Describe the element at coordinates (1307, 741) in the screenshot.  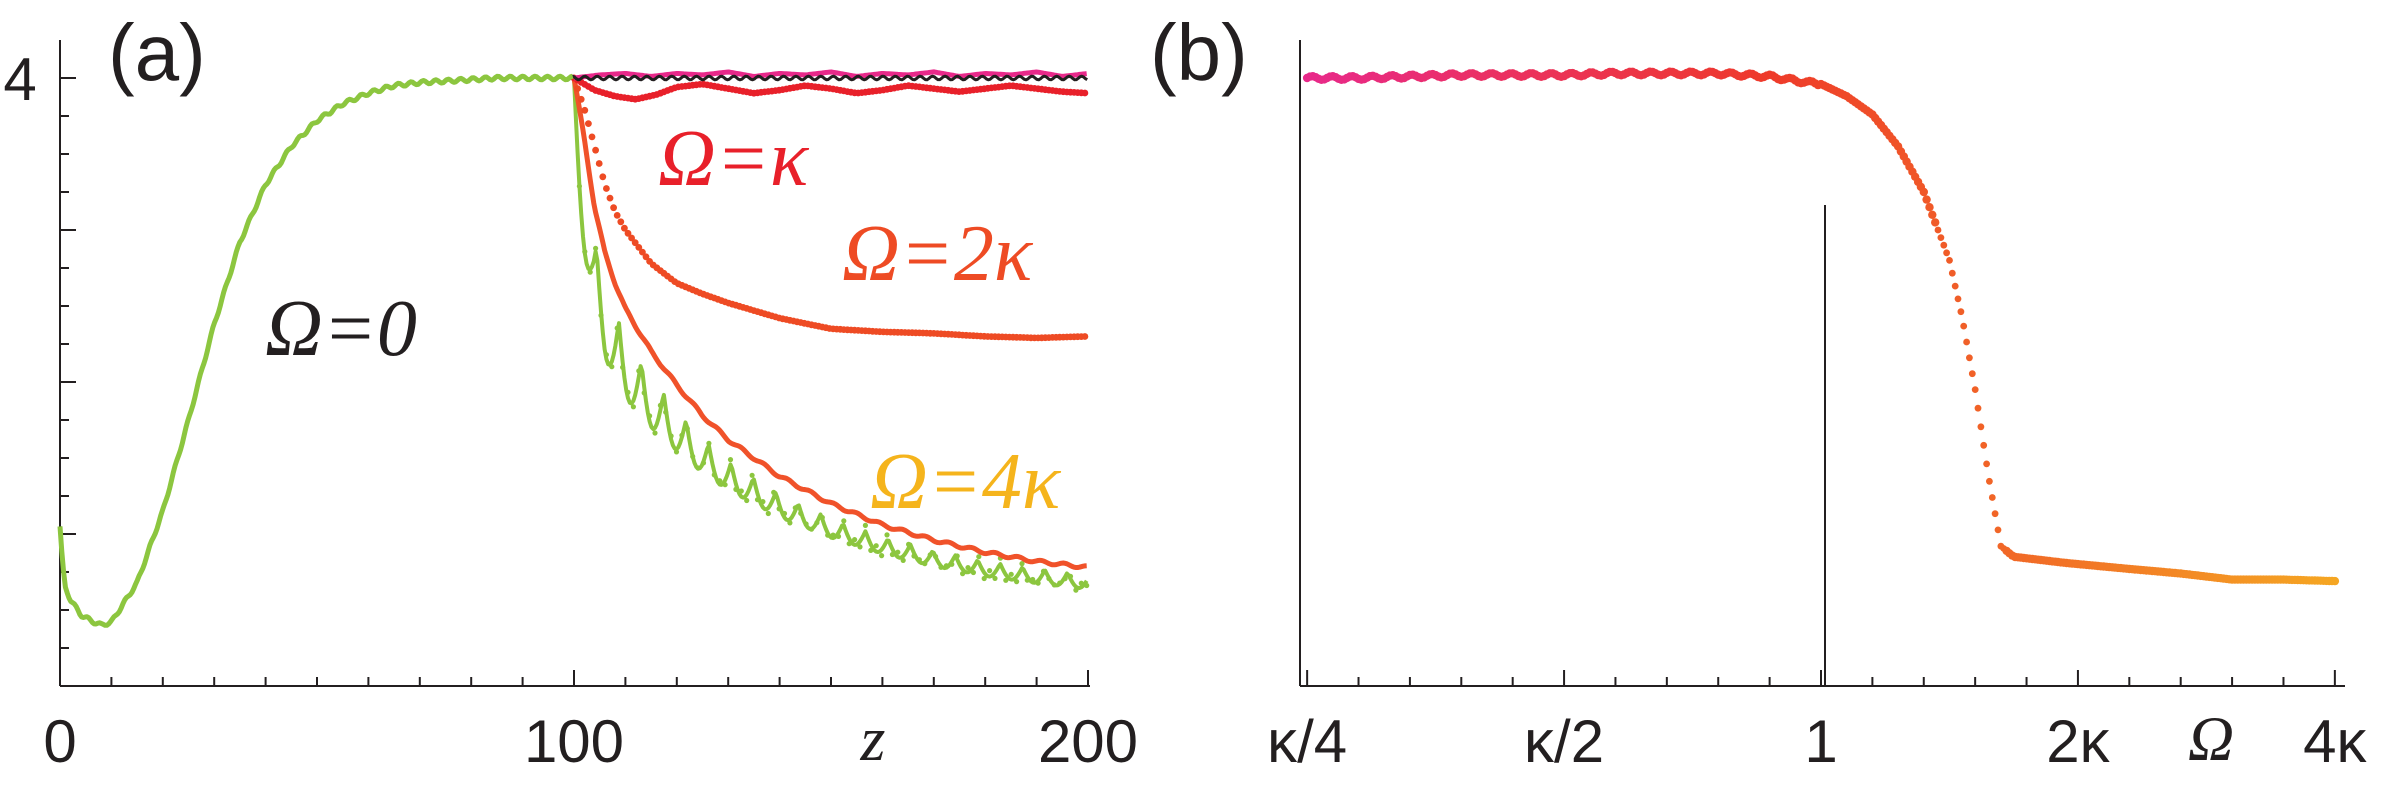
I see `panel-b-x-tick-label-0: κ/4` at that location.